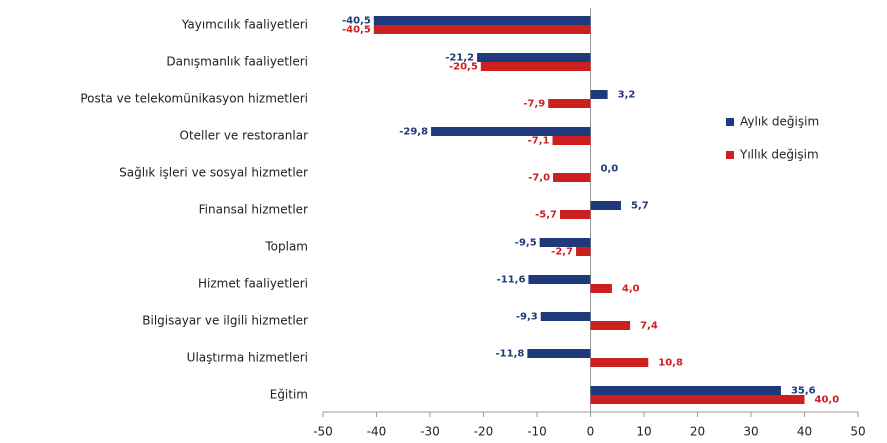  What do you see at coordinates (643, 432) in the screenshot?
I see `x-tick-label: 10` at bounding box center [643, 432].